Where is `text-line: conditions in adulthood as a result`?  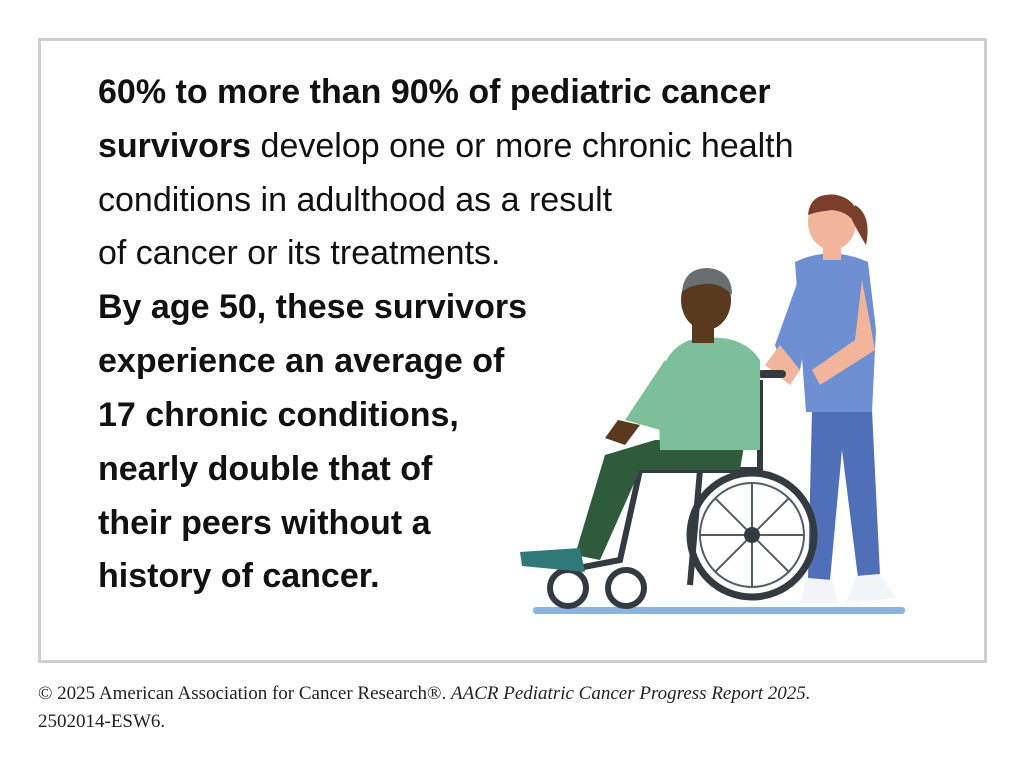 text-line: conditions in adulthood as a result is located at coordinates (355, 200).